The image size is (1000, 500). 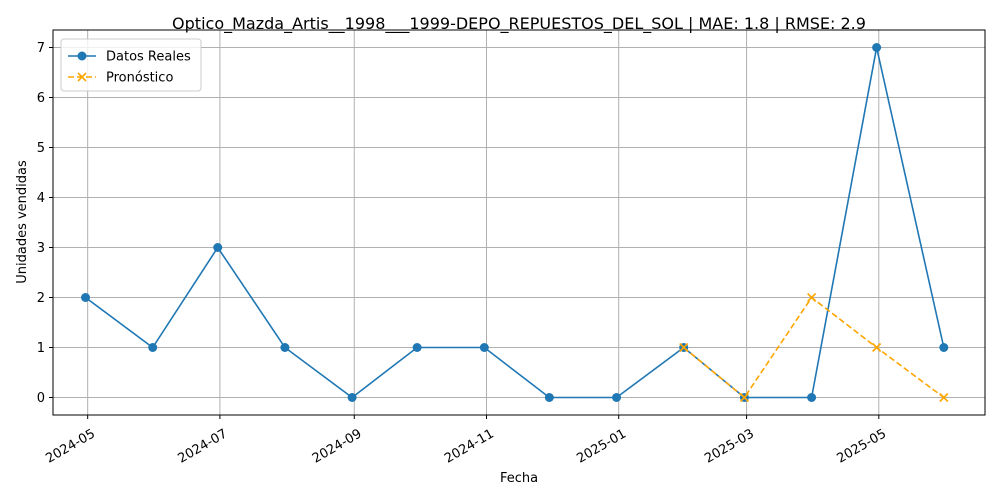 What do you see at coordinates (41, 48) in the screenshot?
I see `y-tick-label: 7` at bounding box center [41, 48].